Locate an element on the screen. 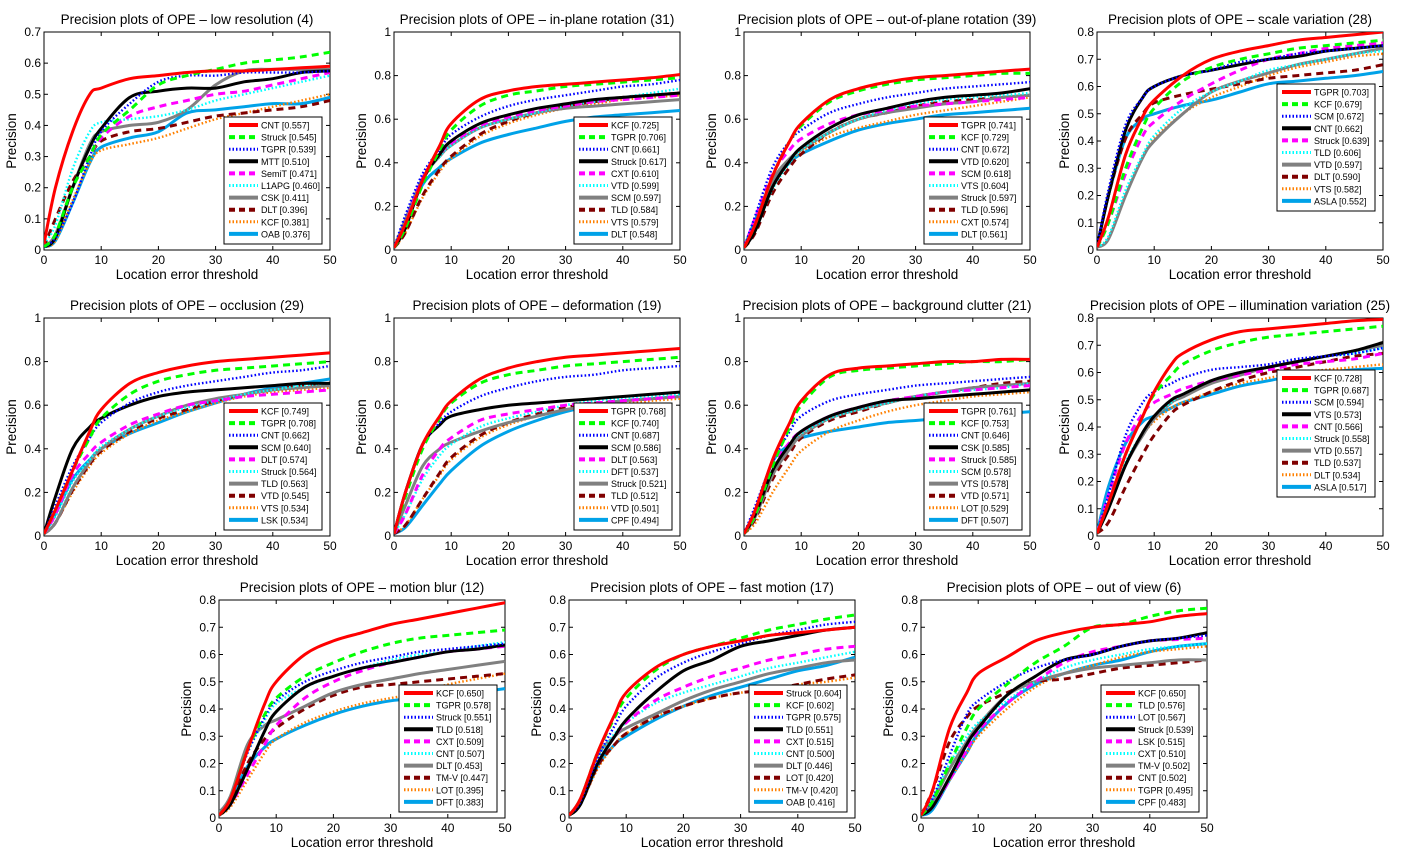 The height and width of the screenshot is (856, 1403). legend-entry: CXT [0.574] is located at coordinates (985, 222).